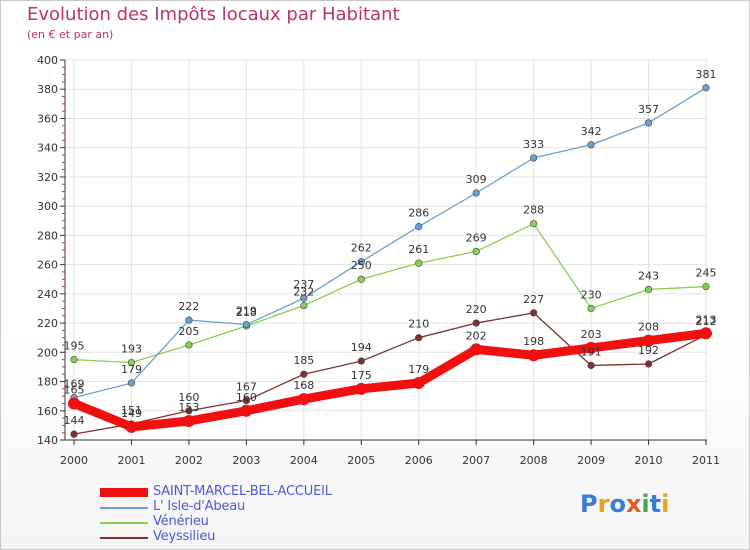  Describe the element at coordinates (47, 60) in the screenshot. I see `y-tick-label: 400` at that location.